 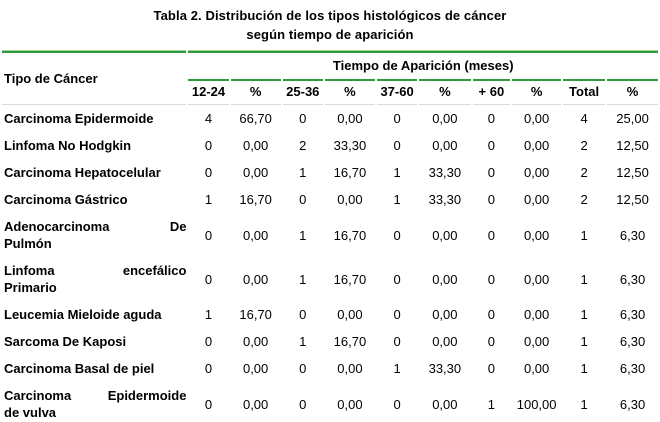 What do you see at coordinates (491, 92) in the screenshot?
I see `column-header-plus-60-6: + 60` at bounding box center [491, 92].